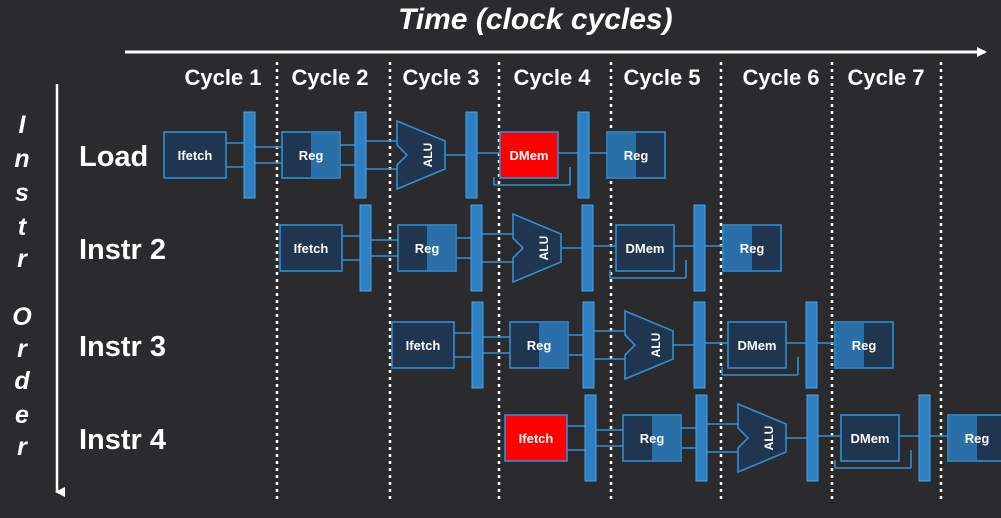 This screenshot has width=1001, height=518. Describe the element at coordinates (535, 19) in the screenshot. I see `time-axis-title: Time (clock cycles)` at that location.